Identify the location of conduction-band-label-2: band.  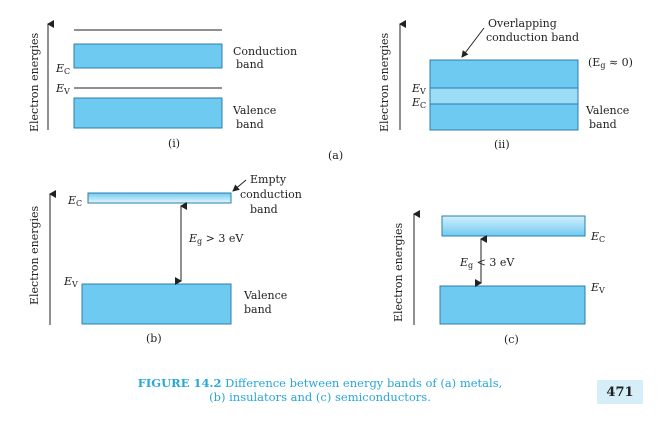
(250, 64).